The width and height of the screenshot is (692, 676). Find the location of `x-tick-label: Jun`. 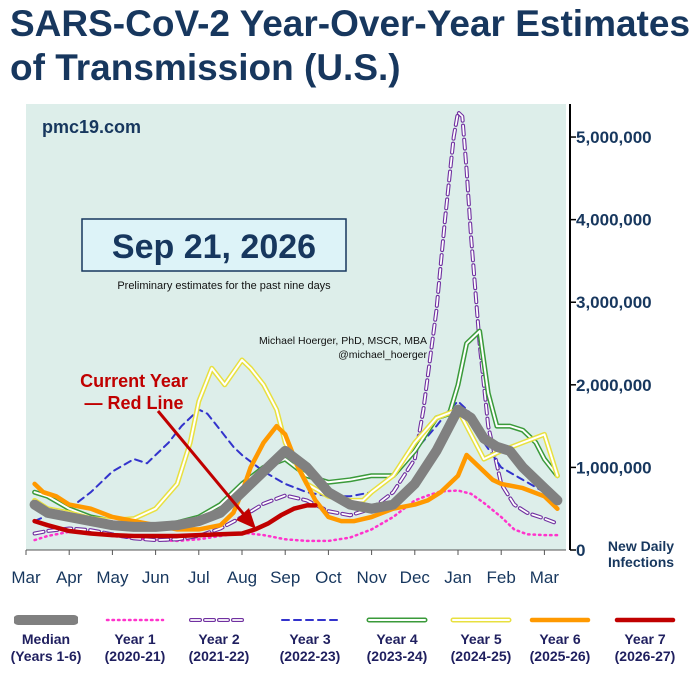

x-tick-label: Jun is located at coordinates (155, 577).